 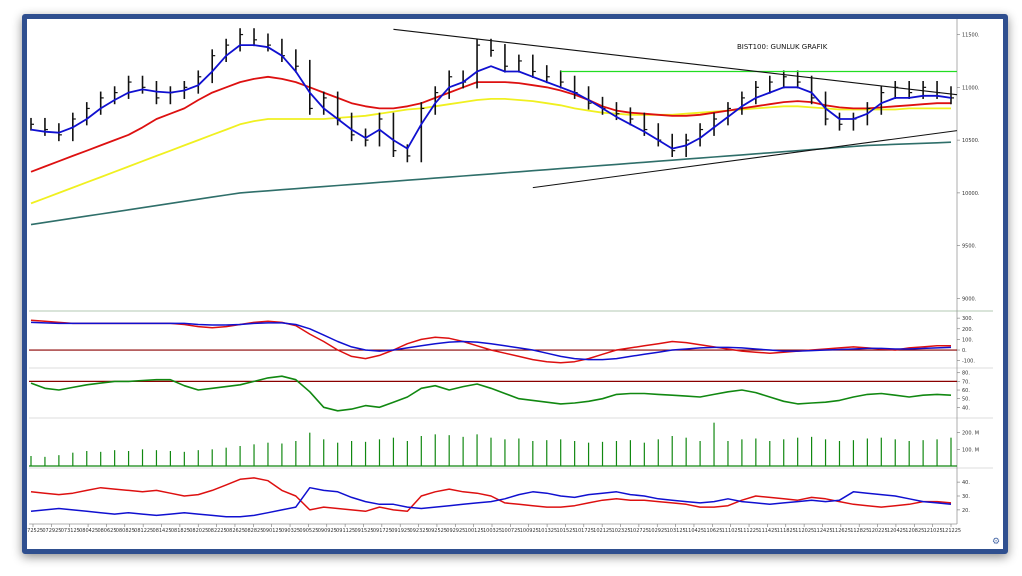 I want to click on x-tick-label: 090325, so click(x=290, y=531).